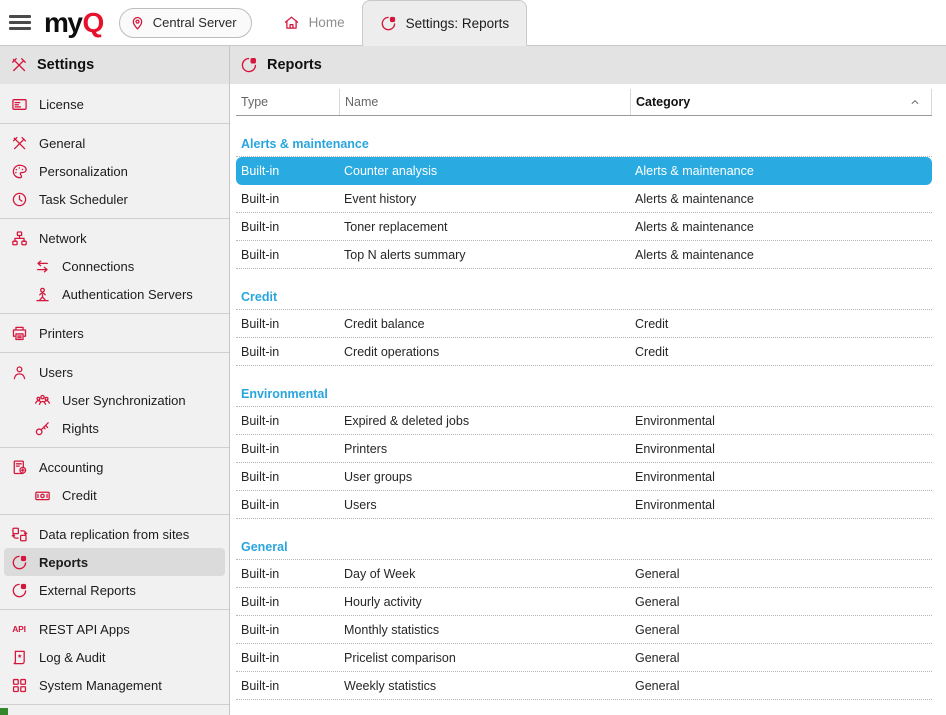 This screenshot has height=715, width=946. Describe the element at coordinates (114, 266) in the screenshot. I see `sidebar-item-connections: Connections` at that location.